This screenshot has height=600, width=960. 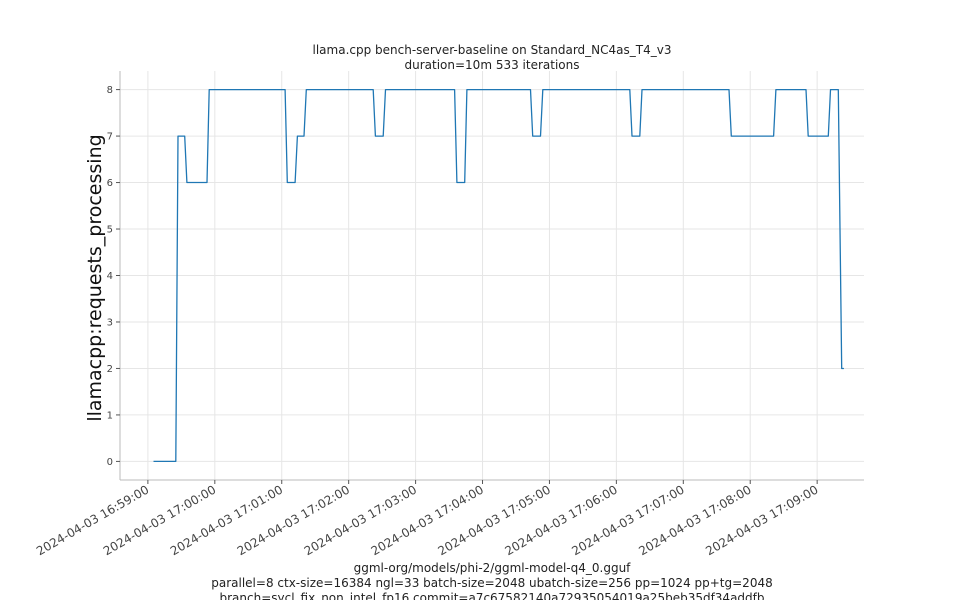 I want to click on x-tick-label: 2024-04-03 17:00:00, so click(x=159, y=520).